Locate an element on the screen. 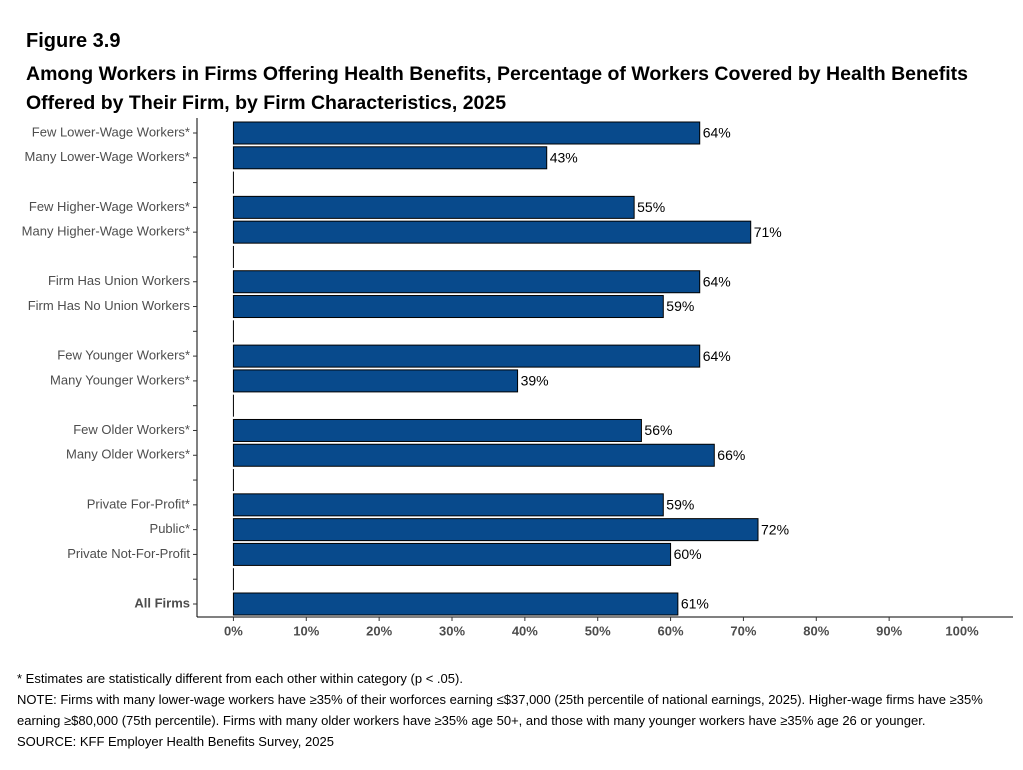 The width and height of the screenshot is (1023, 770). value-label: 56% is located at coordinates (658, 430).